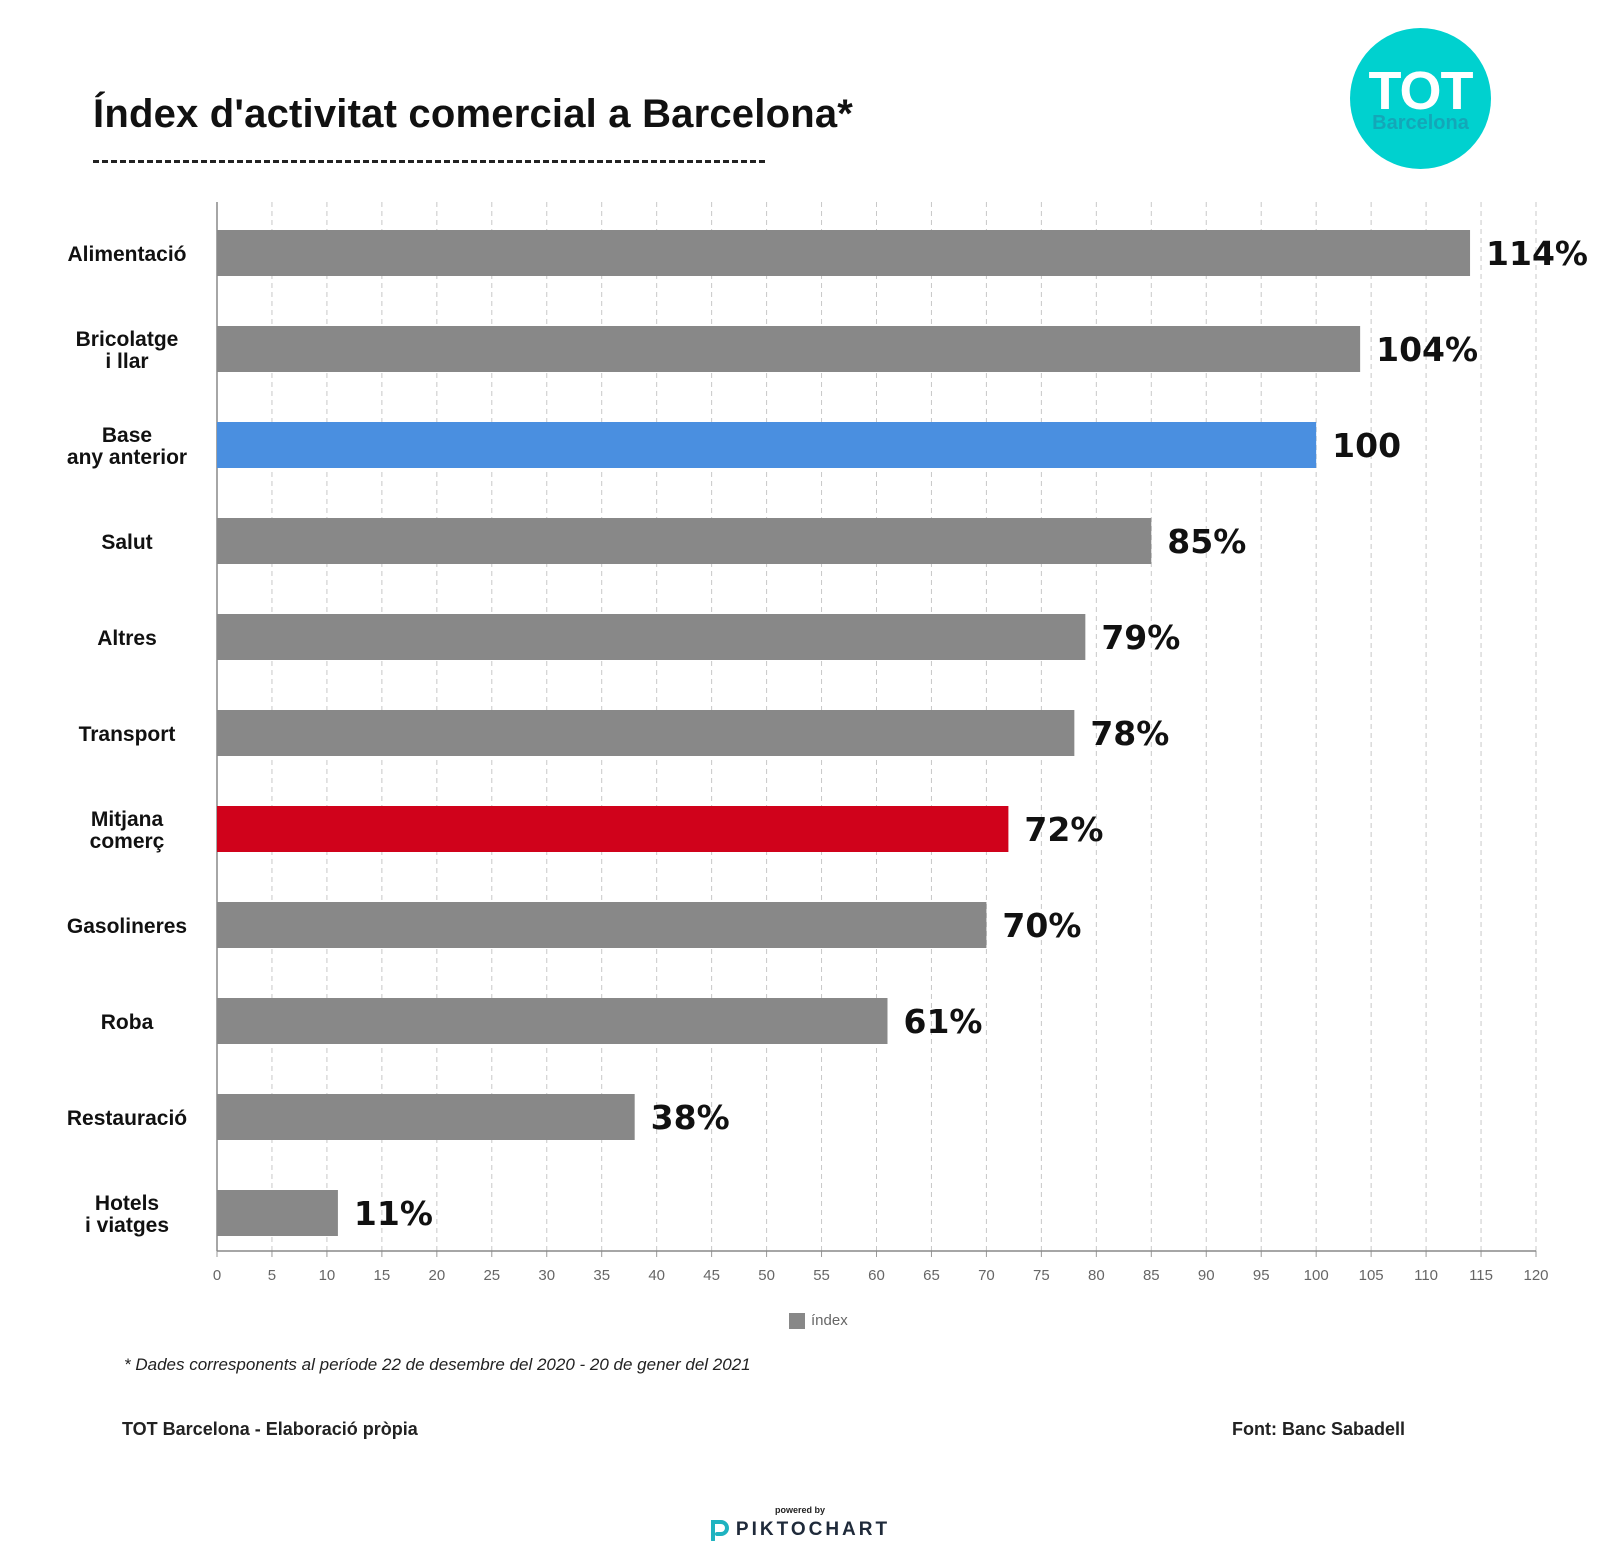 The image size is (1600, 1558). Describe the element at coordinates (1420, 123) in the screenshot. I see `logo-sub-text: Barcelona` at that location.